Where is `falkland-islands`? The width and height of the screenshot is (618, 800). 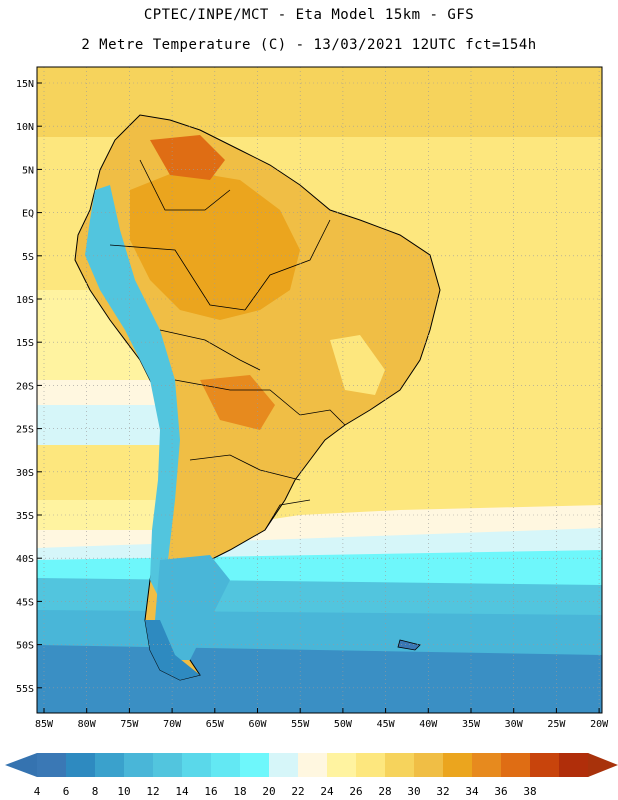 falkland-islands is located at coordinates (409, 645).